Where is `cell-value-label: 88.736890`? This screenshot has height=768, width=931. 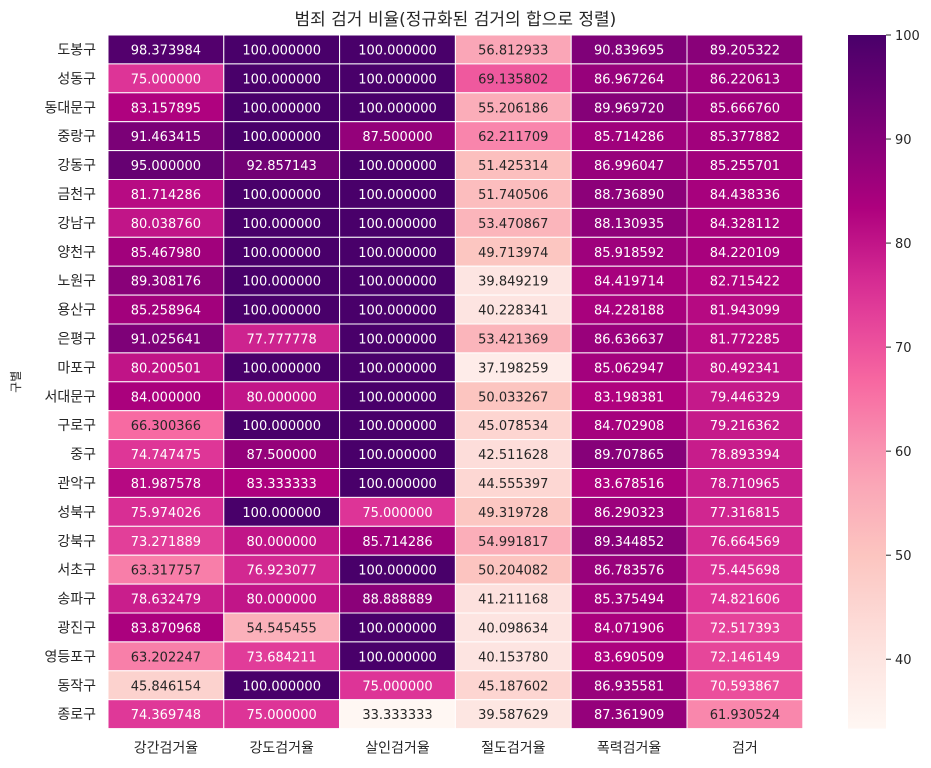 cell-value-label: 88.736890 is located at coordinates (629, 195).